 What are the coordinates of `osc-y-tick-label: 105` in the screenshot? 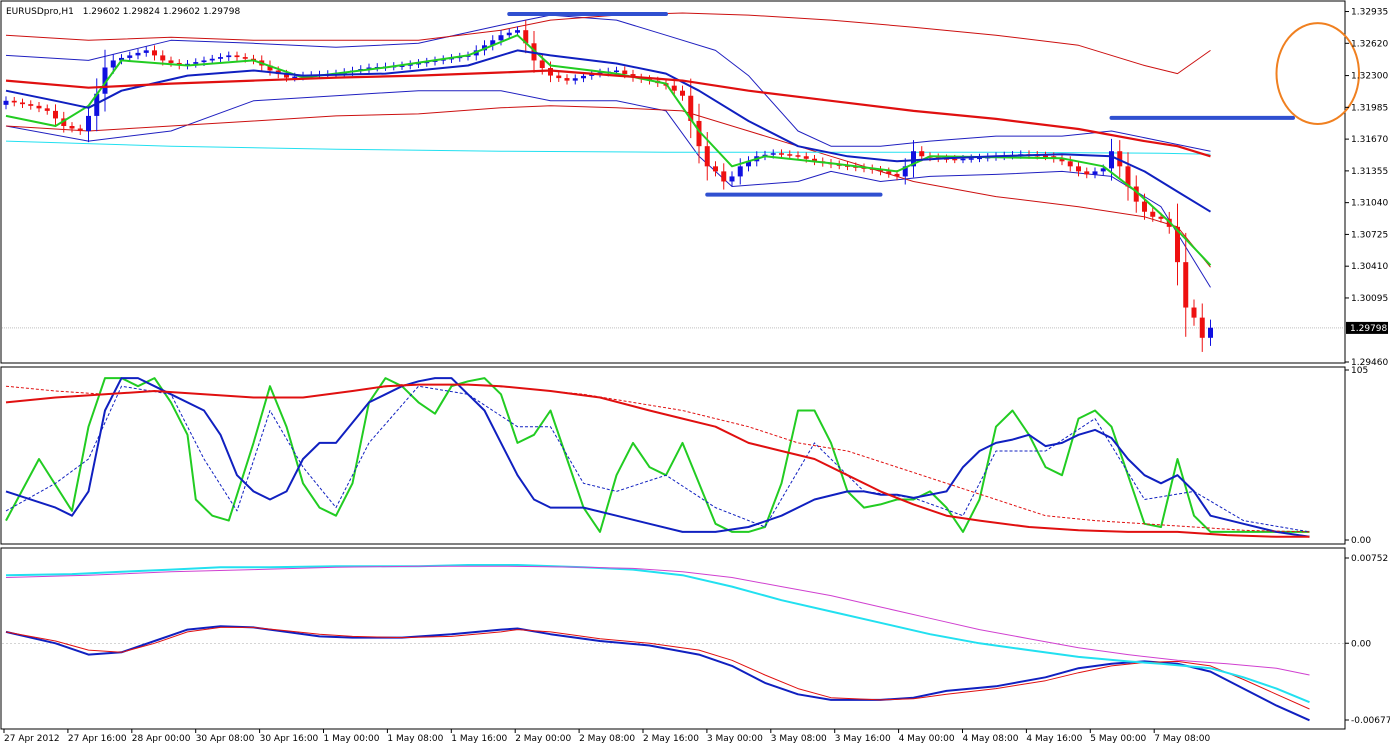 It's located at (1359, 371).